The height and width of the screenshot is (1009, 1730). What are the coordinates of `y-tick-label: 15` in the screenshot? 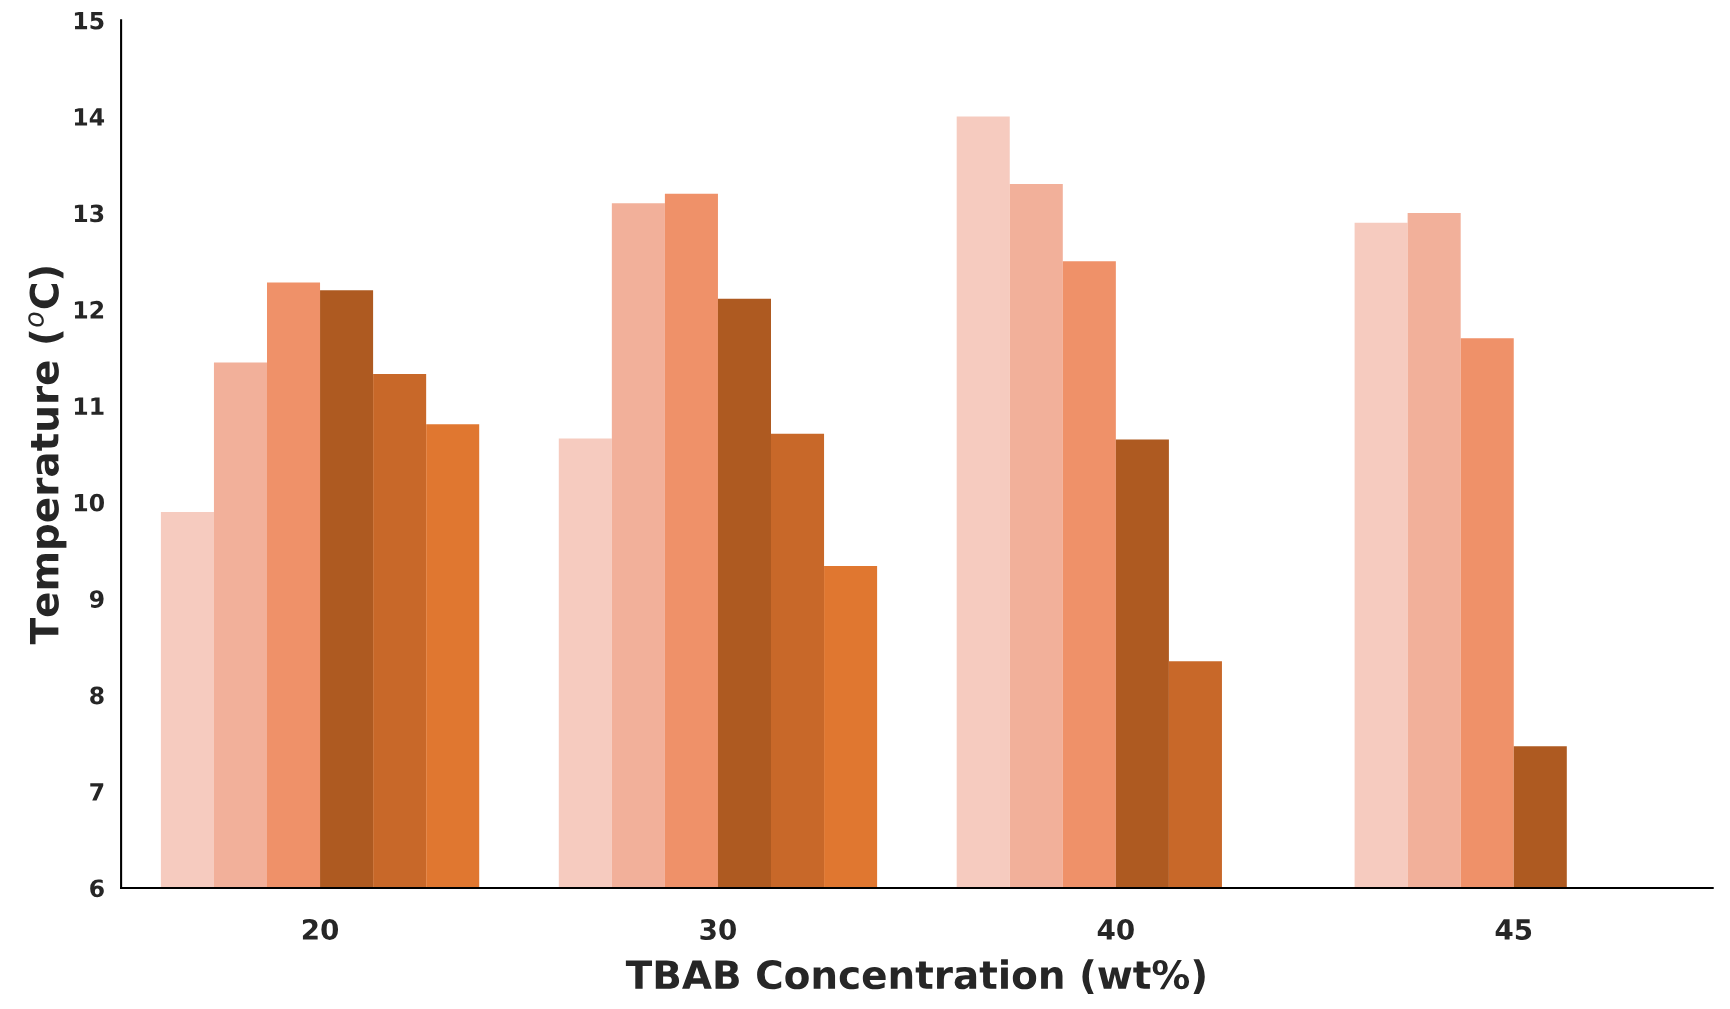 It's located at (89, 20).